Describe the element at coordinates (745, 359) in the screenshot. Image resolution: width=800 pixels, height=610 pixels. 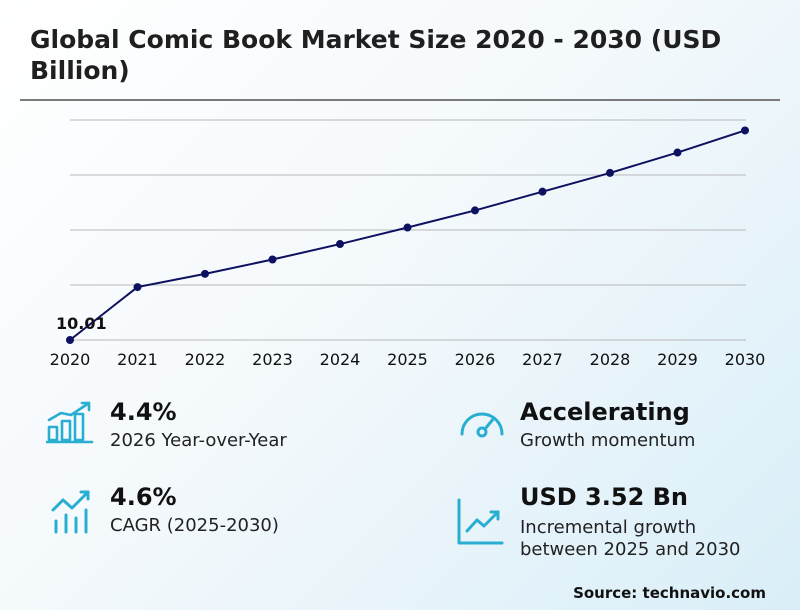
I see `x-tick-label: 2030` at that location.